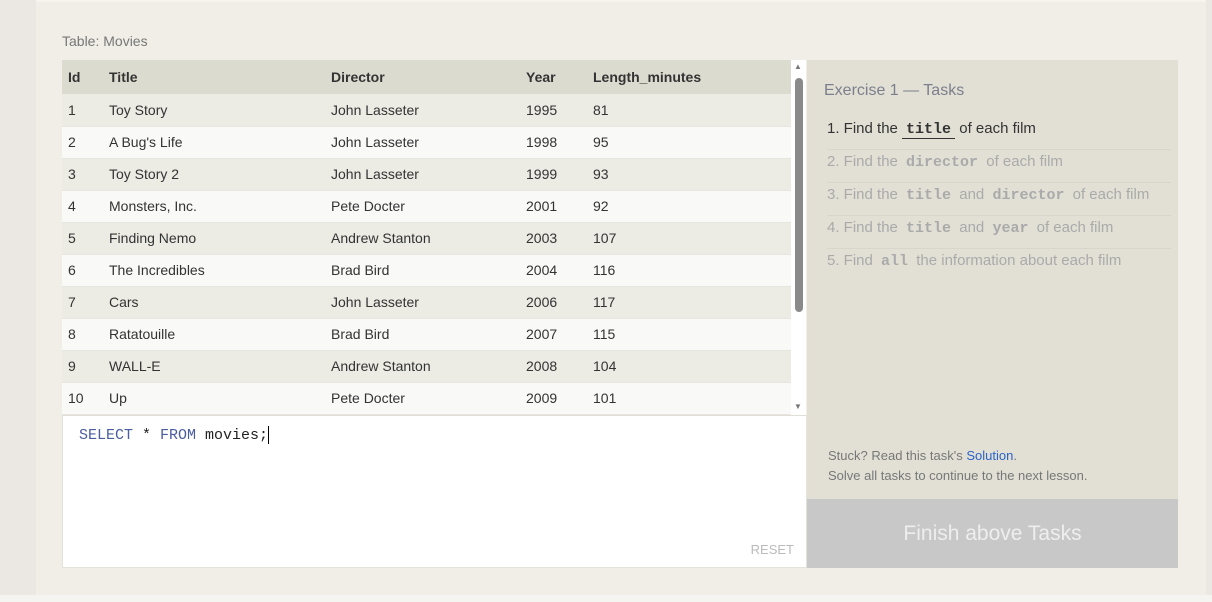 The image size is (1212, 602). Describe the element at coordinates (972, 194) in the screenshot. I see `task-text: and` at that location.